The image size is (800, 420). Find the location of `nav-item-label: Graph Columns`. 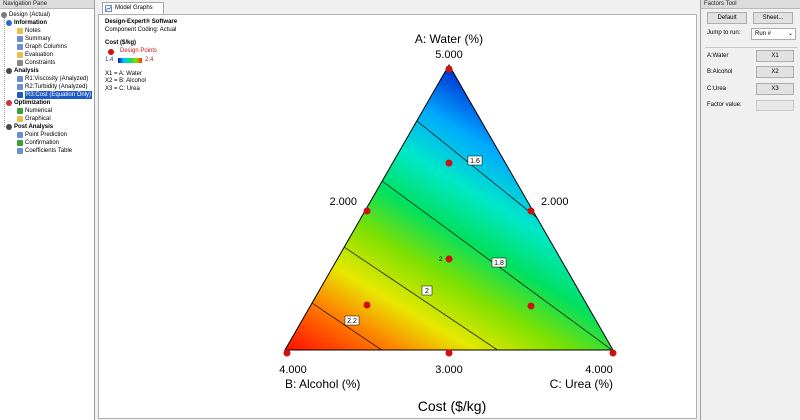

nav-item-label: Graph Columns is located at coordinates (46, 47).